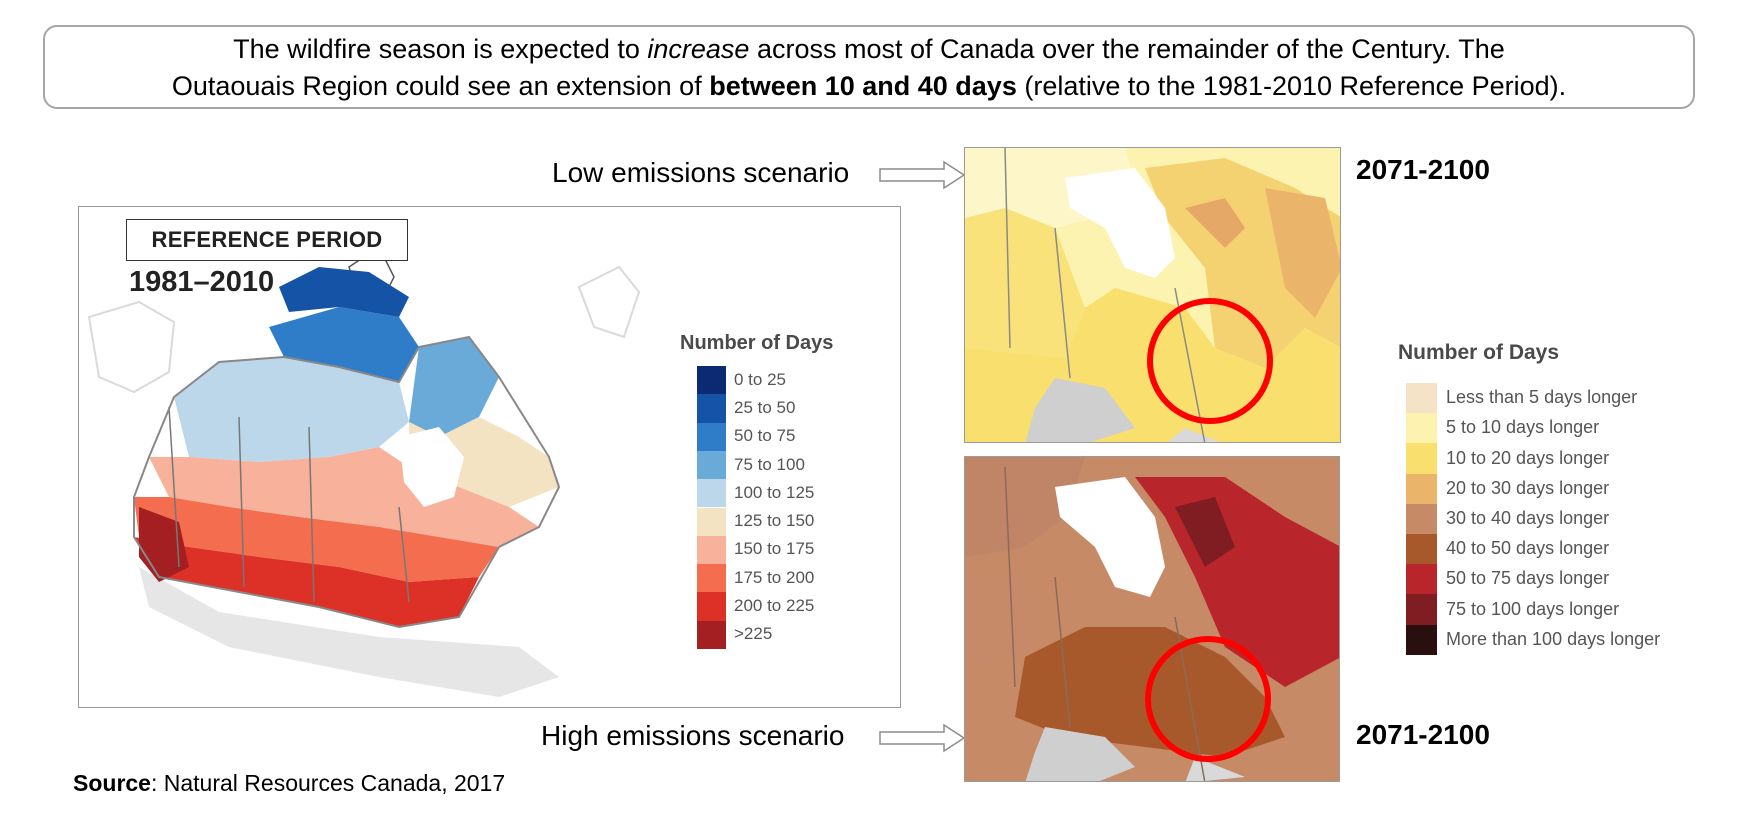 Image resolution: width=1738 pixels, height=826 pixels. I want to click on high-scenario-years: 2071-2100, so click(1423, 734).